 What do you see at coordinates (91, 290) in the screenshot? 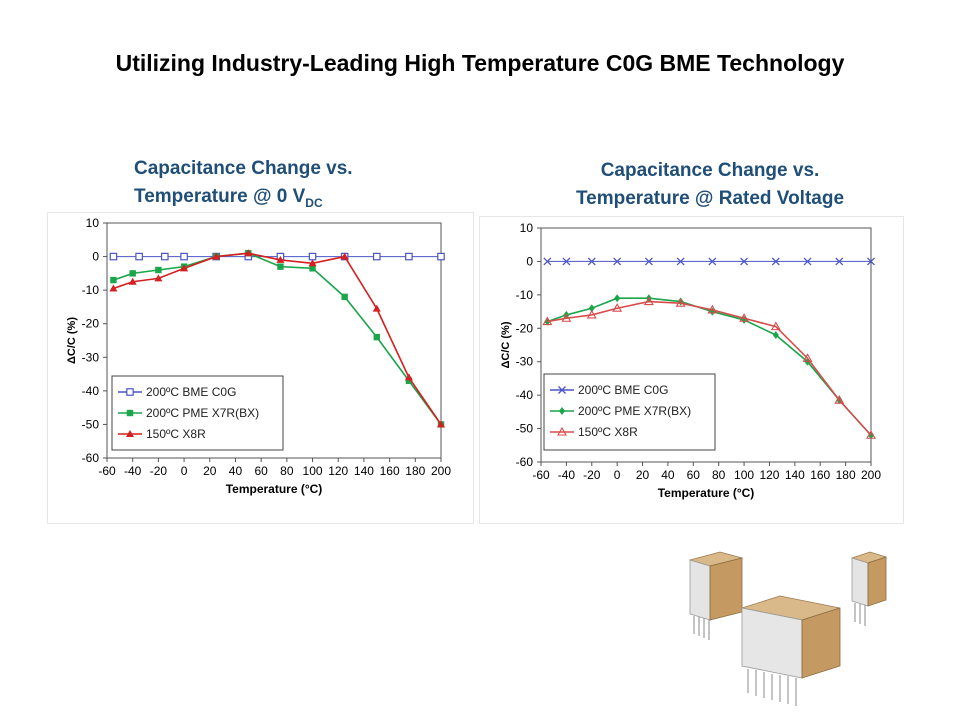
I see `left-chart-y-tick-label: -10` at bounding box center [91, 290].